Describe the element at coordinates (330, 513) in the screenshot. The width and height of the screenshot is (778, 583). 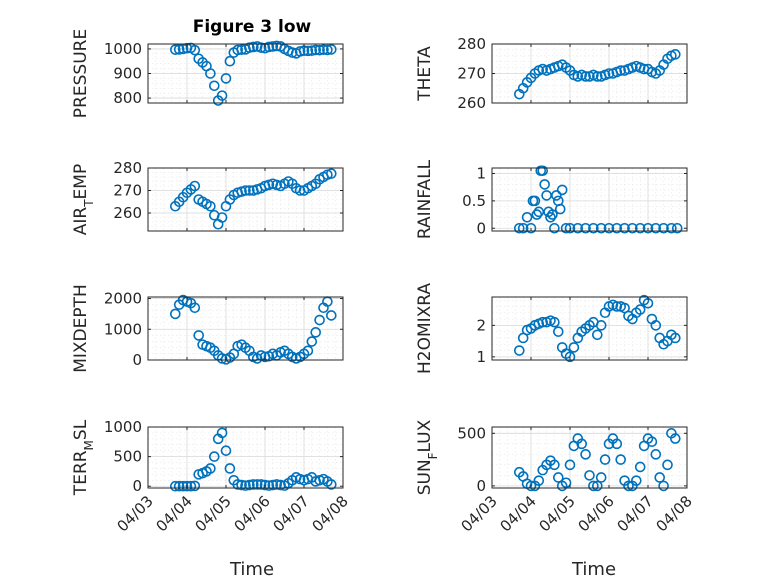
I see `x-tick-label: 04/08` at that location.